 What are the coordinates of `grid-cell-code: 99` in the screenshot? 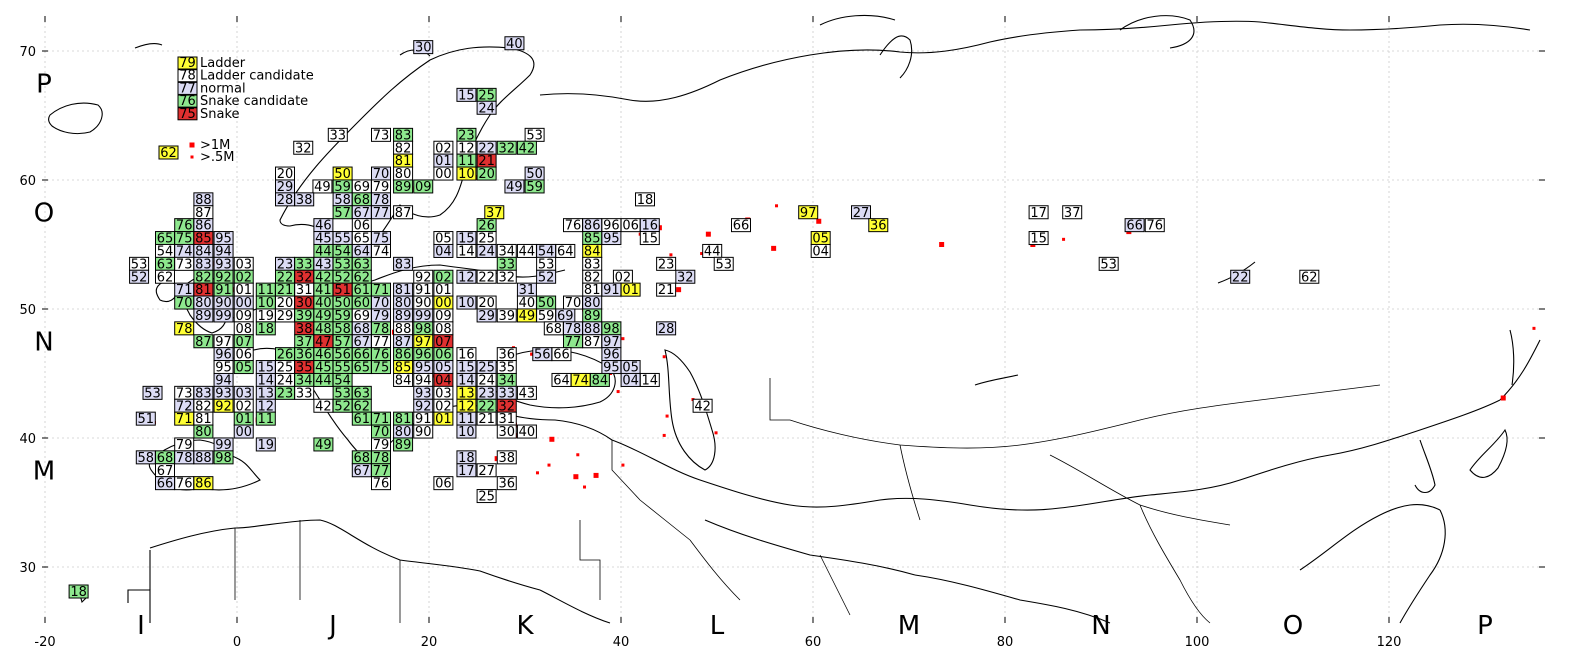 It's located at (223, 445).